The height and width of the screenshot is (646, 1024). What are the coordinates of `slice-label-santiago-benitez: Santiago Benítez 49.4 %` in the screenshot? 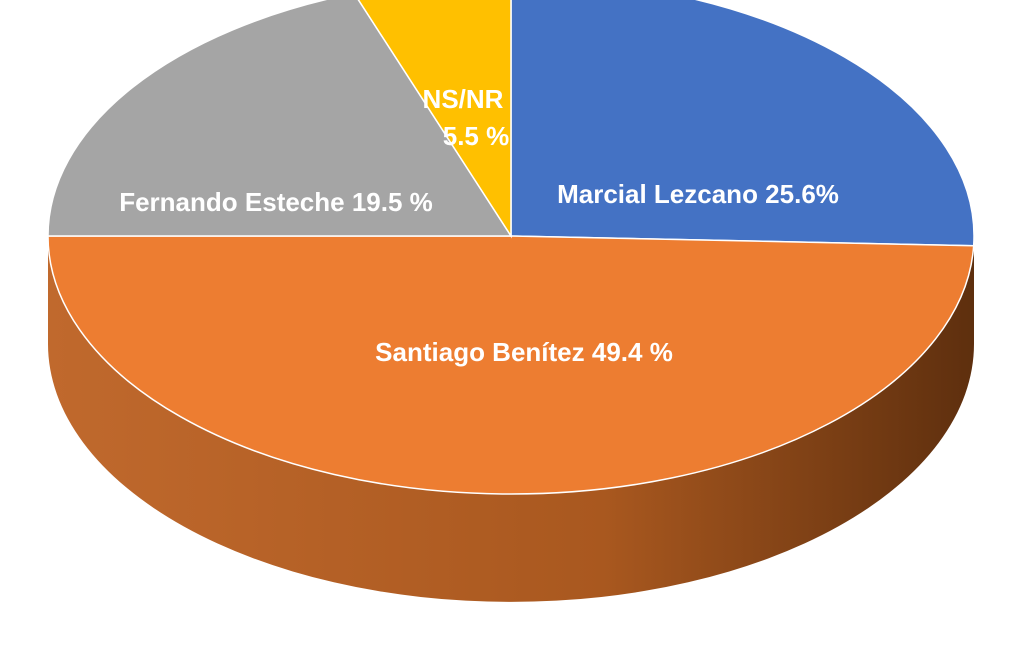 It's located at (524, 352).